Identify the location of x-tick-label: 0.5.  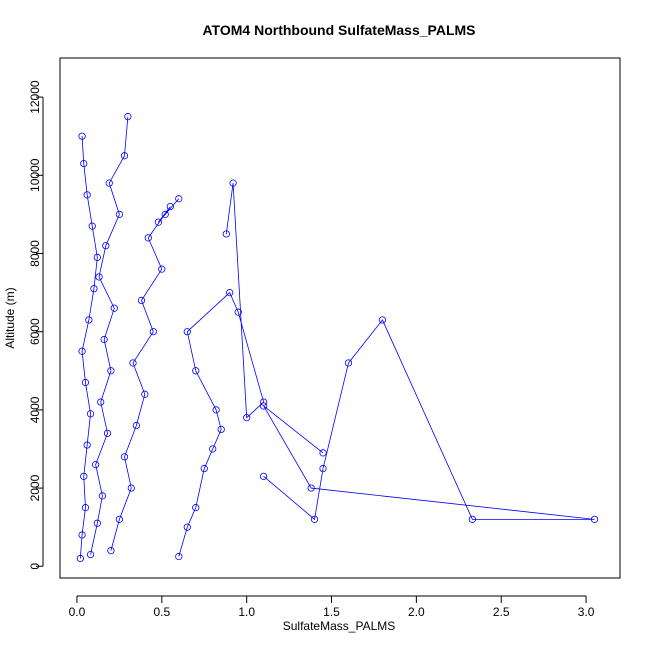
(161, 612).